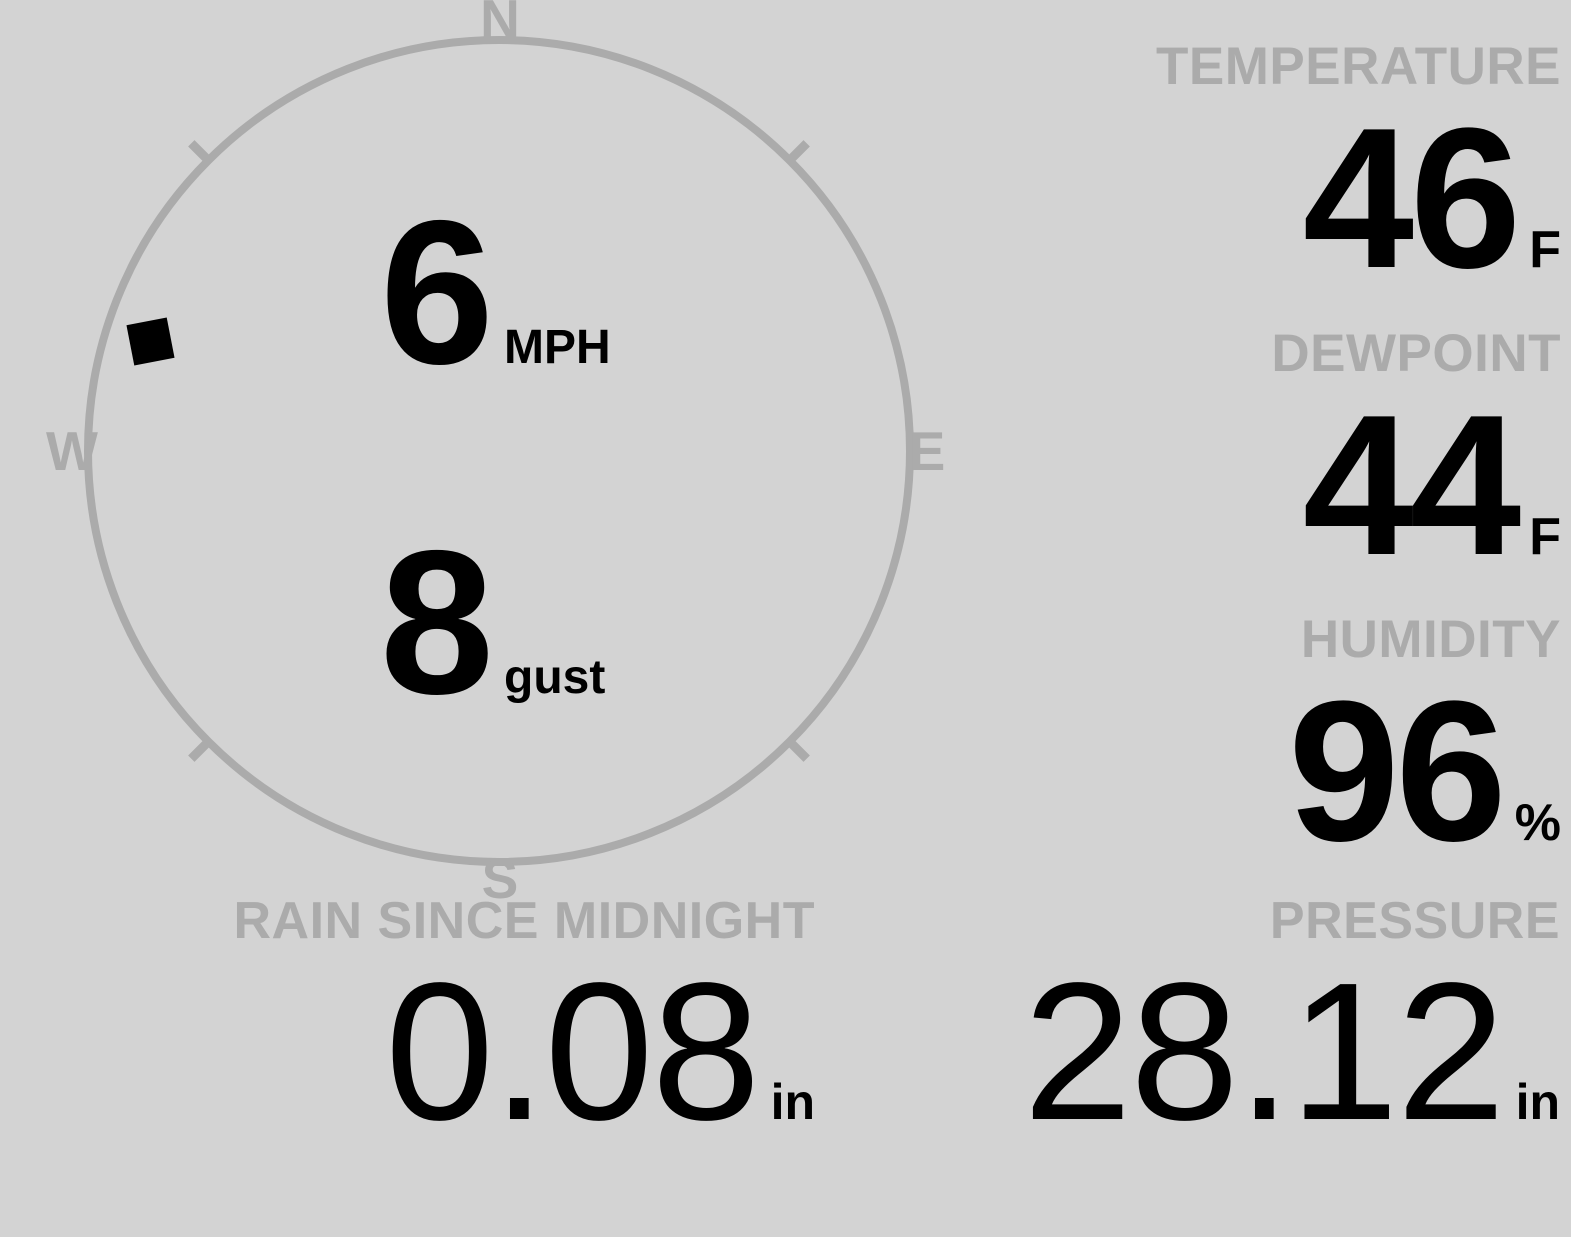 This screenshot has height=1237, width=1571. I want to click on metric-humidity-value: 96, so click(1397, 771).